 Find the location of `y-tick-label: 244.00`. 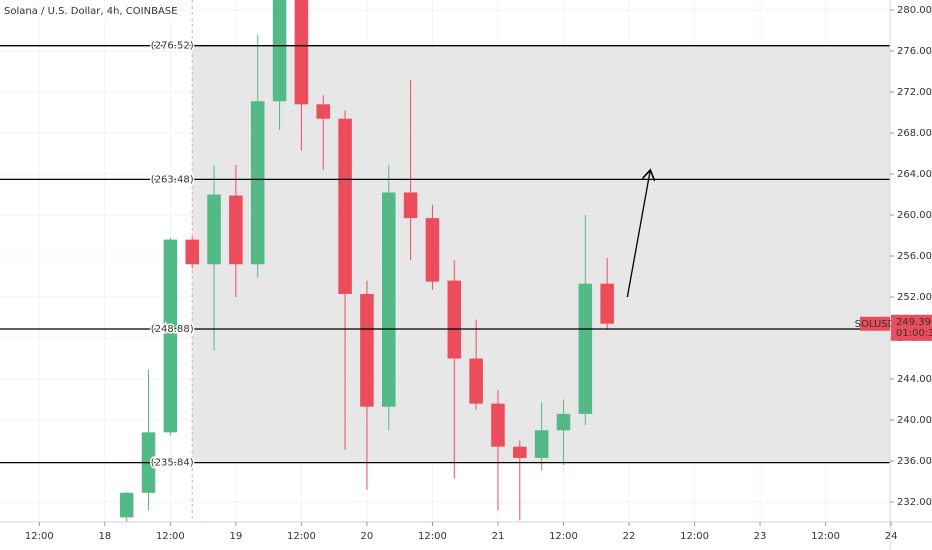

y-tick-label: 244.00 is located at coordinates (914, 379).